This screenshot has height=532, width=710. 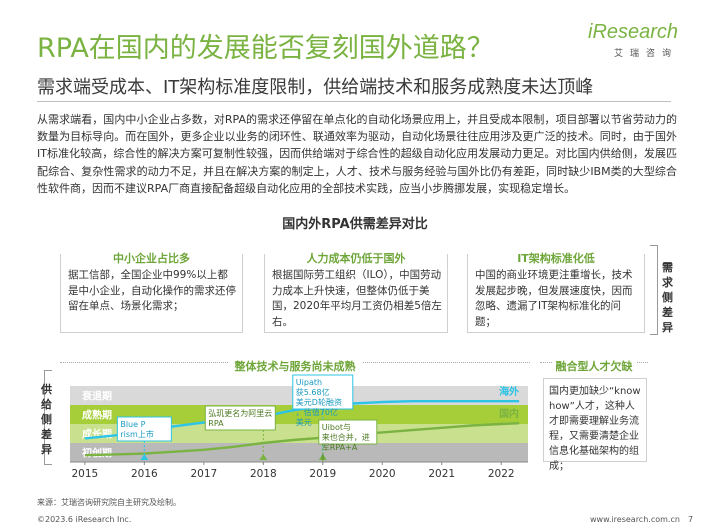 What do you see at coordinates (635, 519) in the screenshot?
I see `site-url: www.iresearch.com.cn` at bounding box center [635, 519].